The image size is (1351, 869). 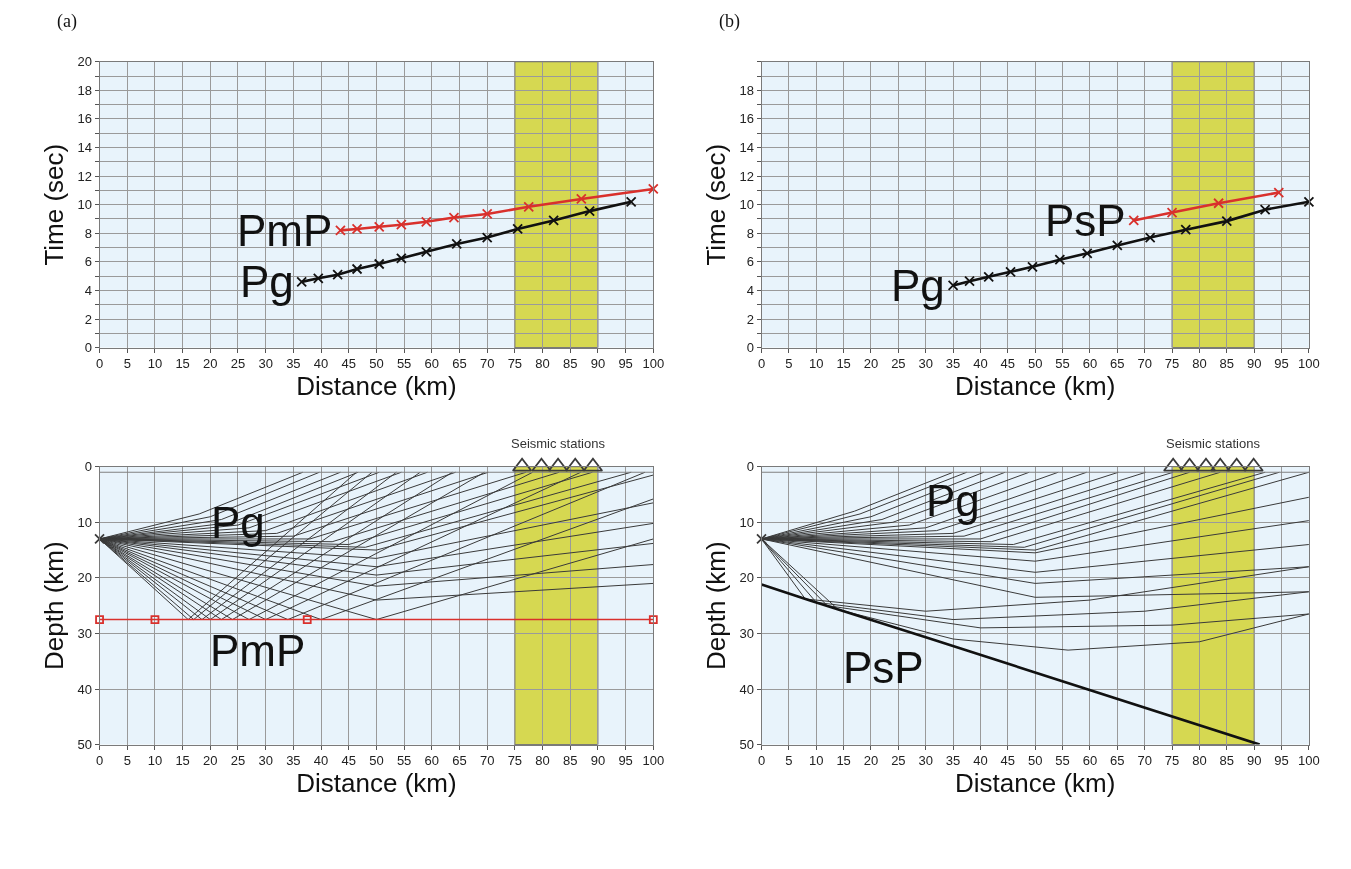 What do you see at coordinates (918, 285) in the screenshot?
I see `series-label: Pg` at bounding box center [918, 285].